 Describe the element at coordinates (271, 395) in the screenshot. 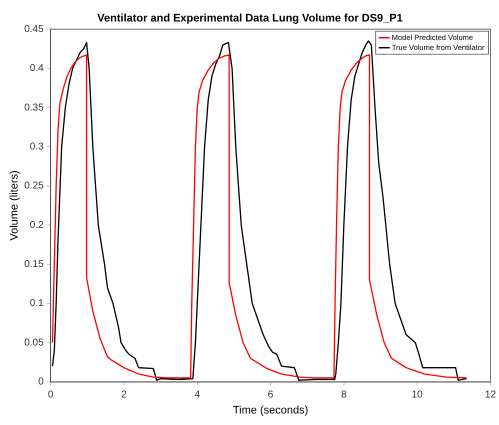

I see `x-tick-label: 6` at that location.